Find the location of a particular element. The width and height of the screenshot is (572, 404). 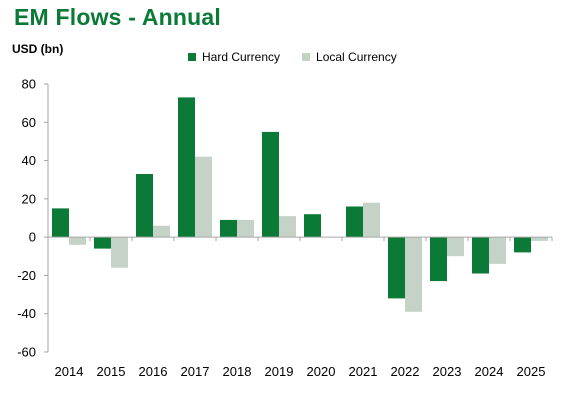

x-tick-label-2017: 2017 is located at coordinates (195, 371).